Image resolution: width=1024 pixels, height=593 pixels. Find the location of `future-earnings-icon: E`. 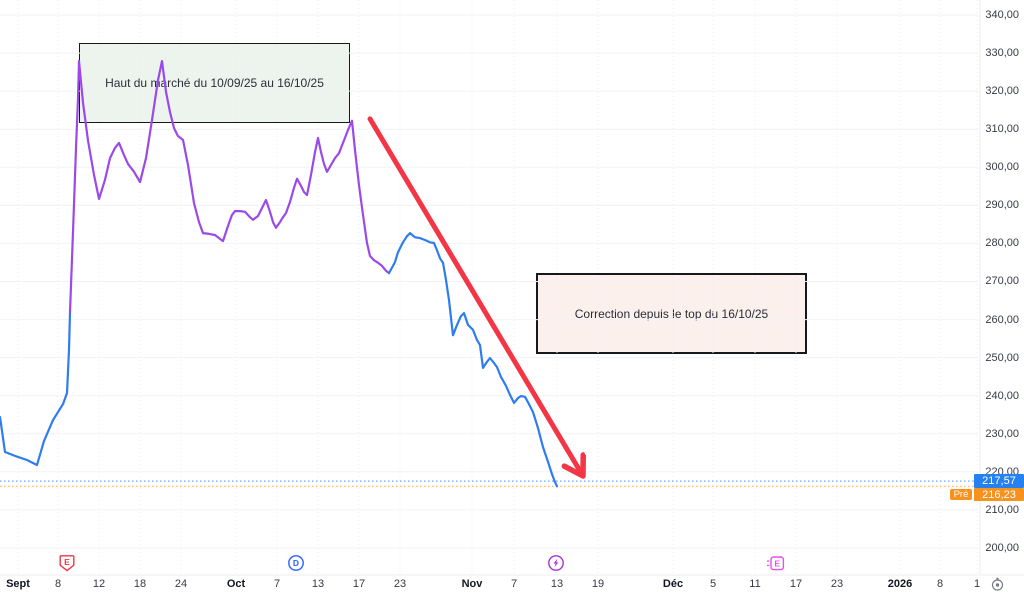

future-earnings-icon: E is located at coordinates (776, 563).